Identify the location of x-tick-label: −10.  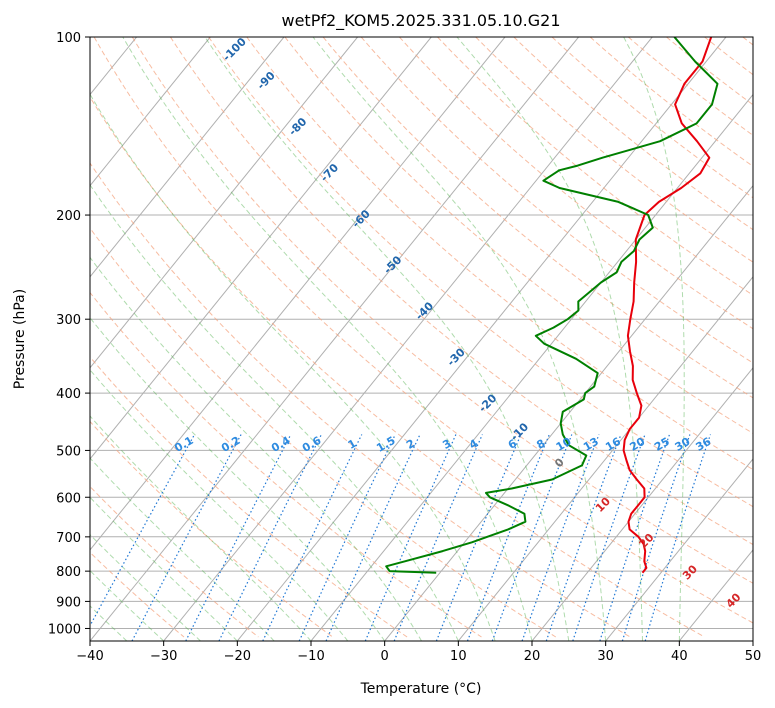
(310, 656).